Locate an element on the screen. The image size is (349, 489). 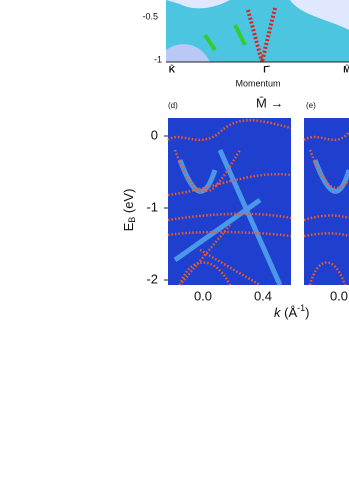
y-tick-label: 0 is located at coordinates (154, 134).